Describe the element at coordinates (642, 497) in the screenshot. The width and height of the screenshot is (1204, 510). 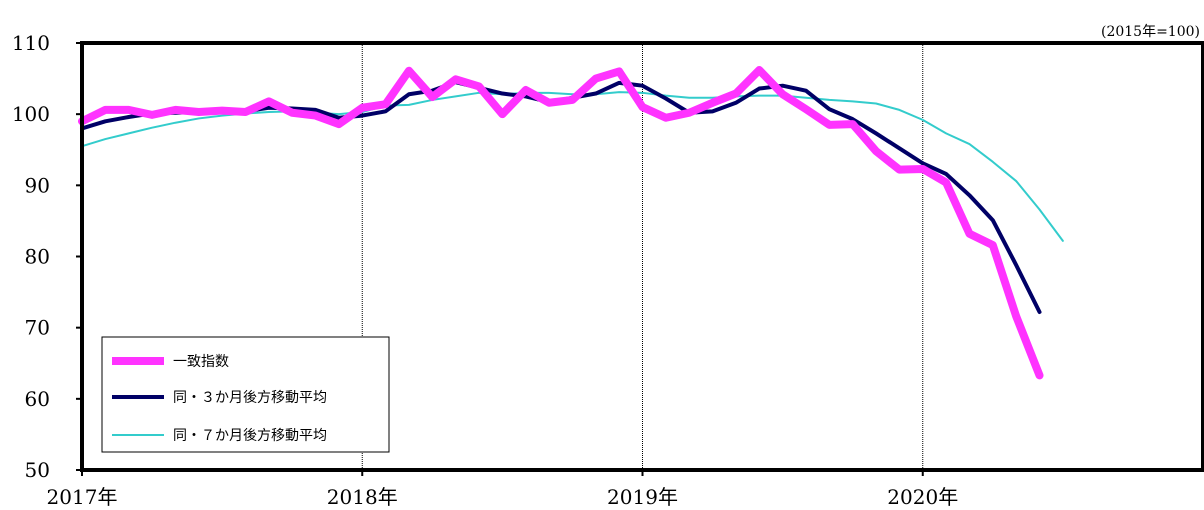
I see `x-tick-label: 2019年` at that location.